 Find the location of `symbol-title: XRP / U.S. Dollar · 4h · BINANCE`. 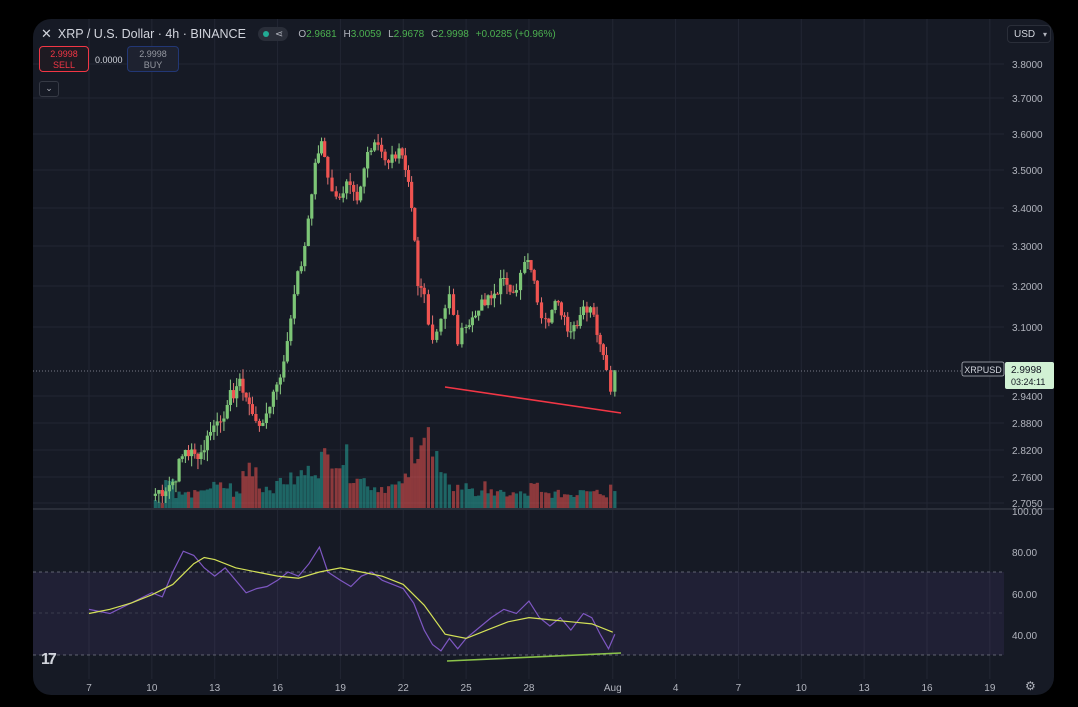

symbol-title: XRP / U.S. Dollar · 4h · BINANCE is located at coordinates (151, 34).